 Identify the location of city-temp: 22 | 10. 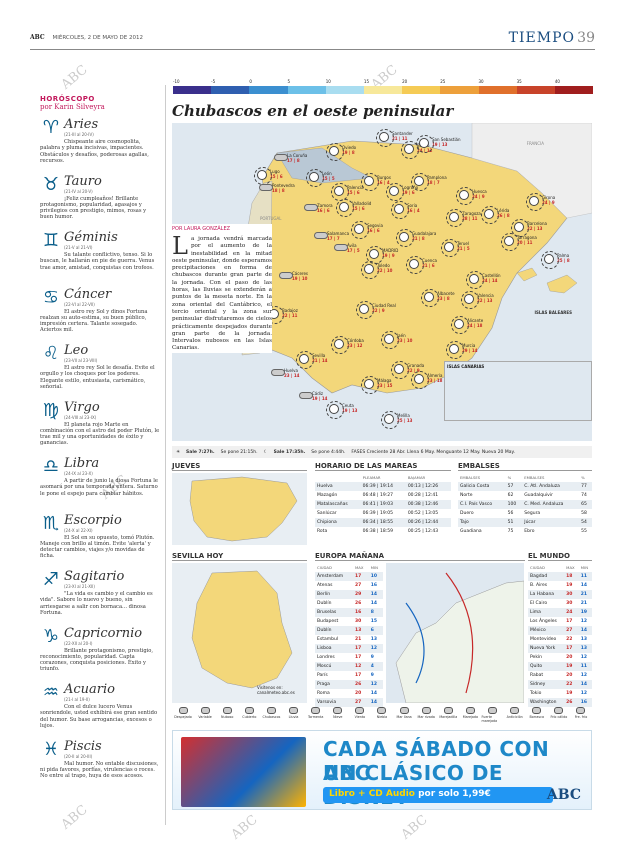
(385, 270).